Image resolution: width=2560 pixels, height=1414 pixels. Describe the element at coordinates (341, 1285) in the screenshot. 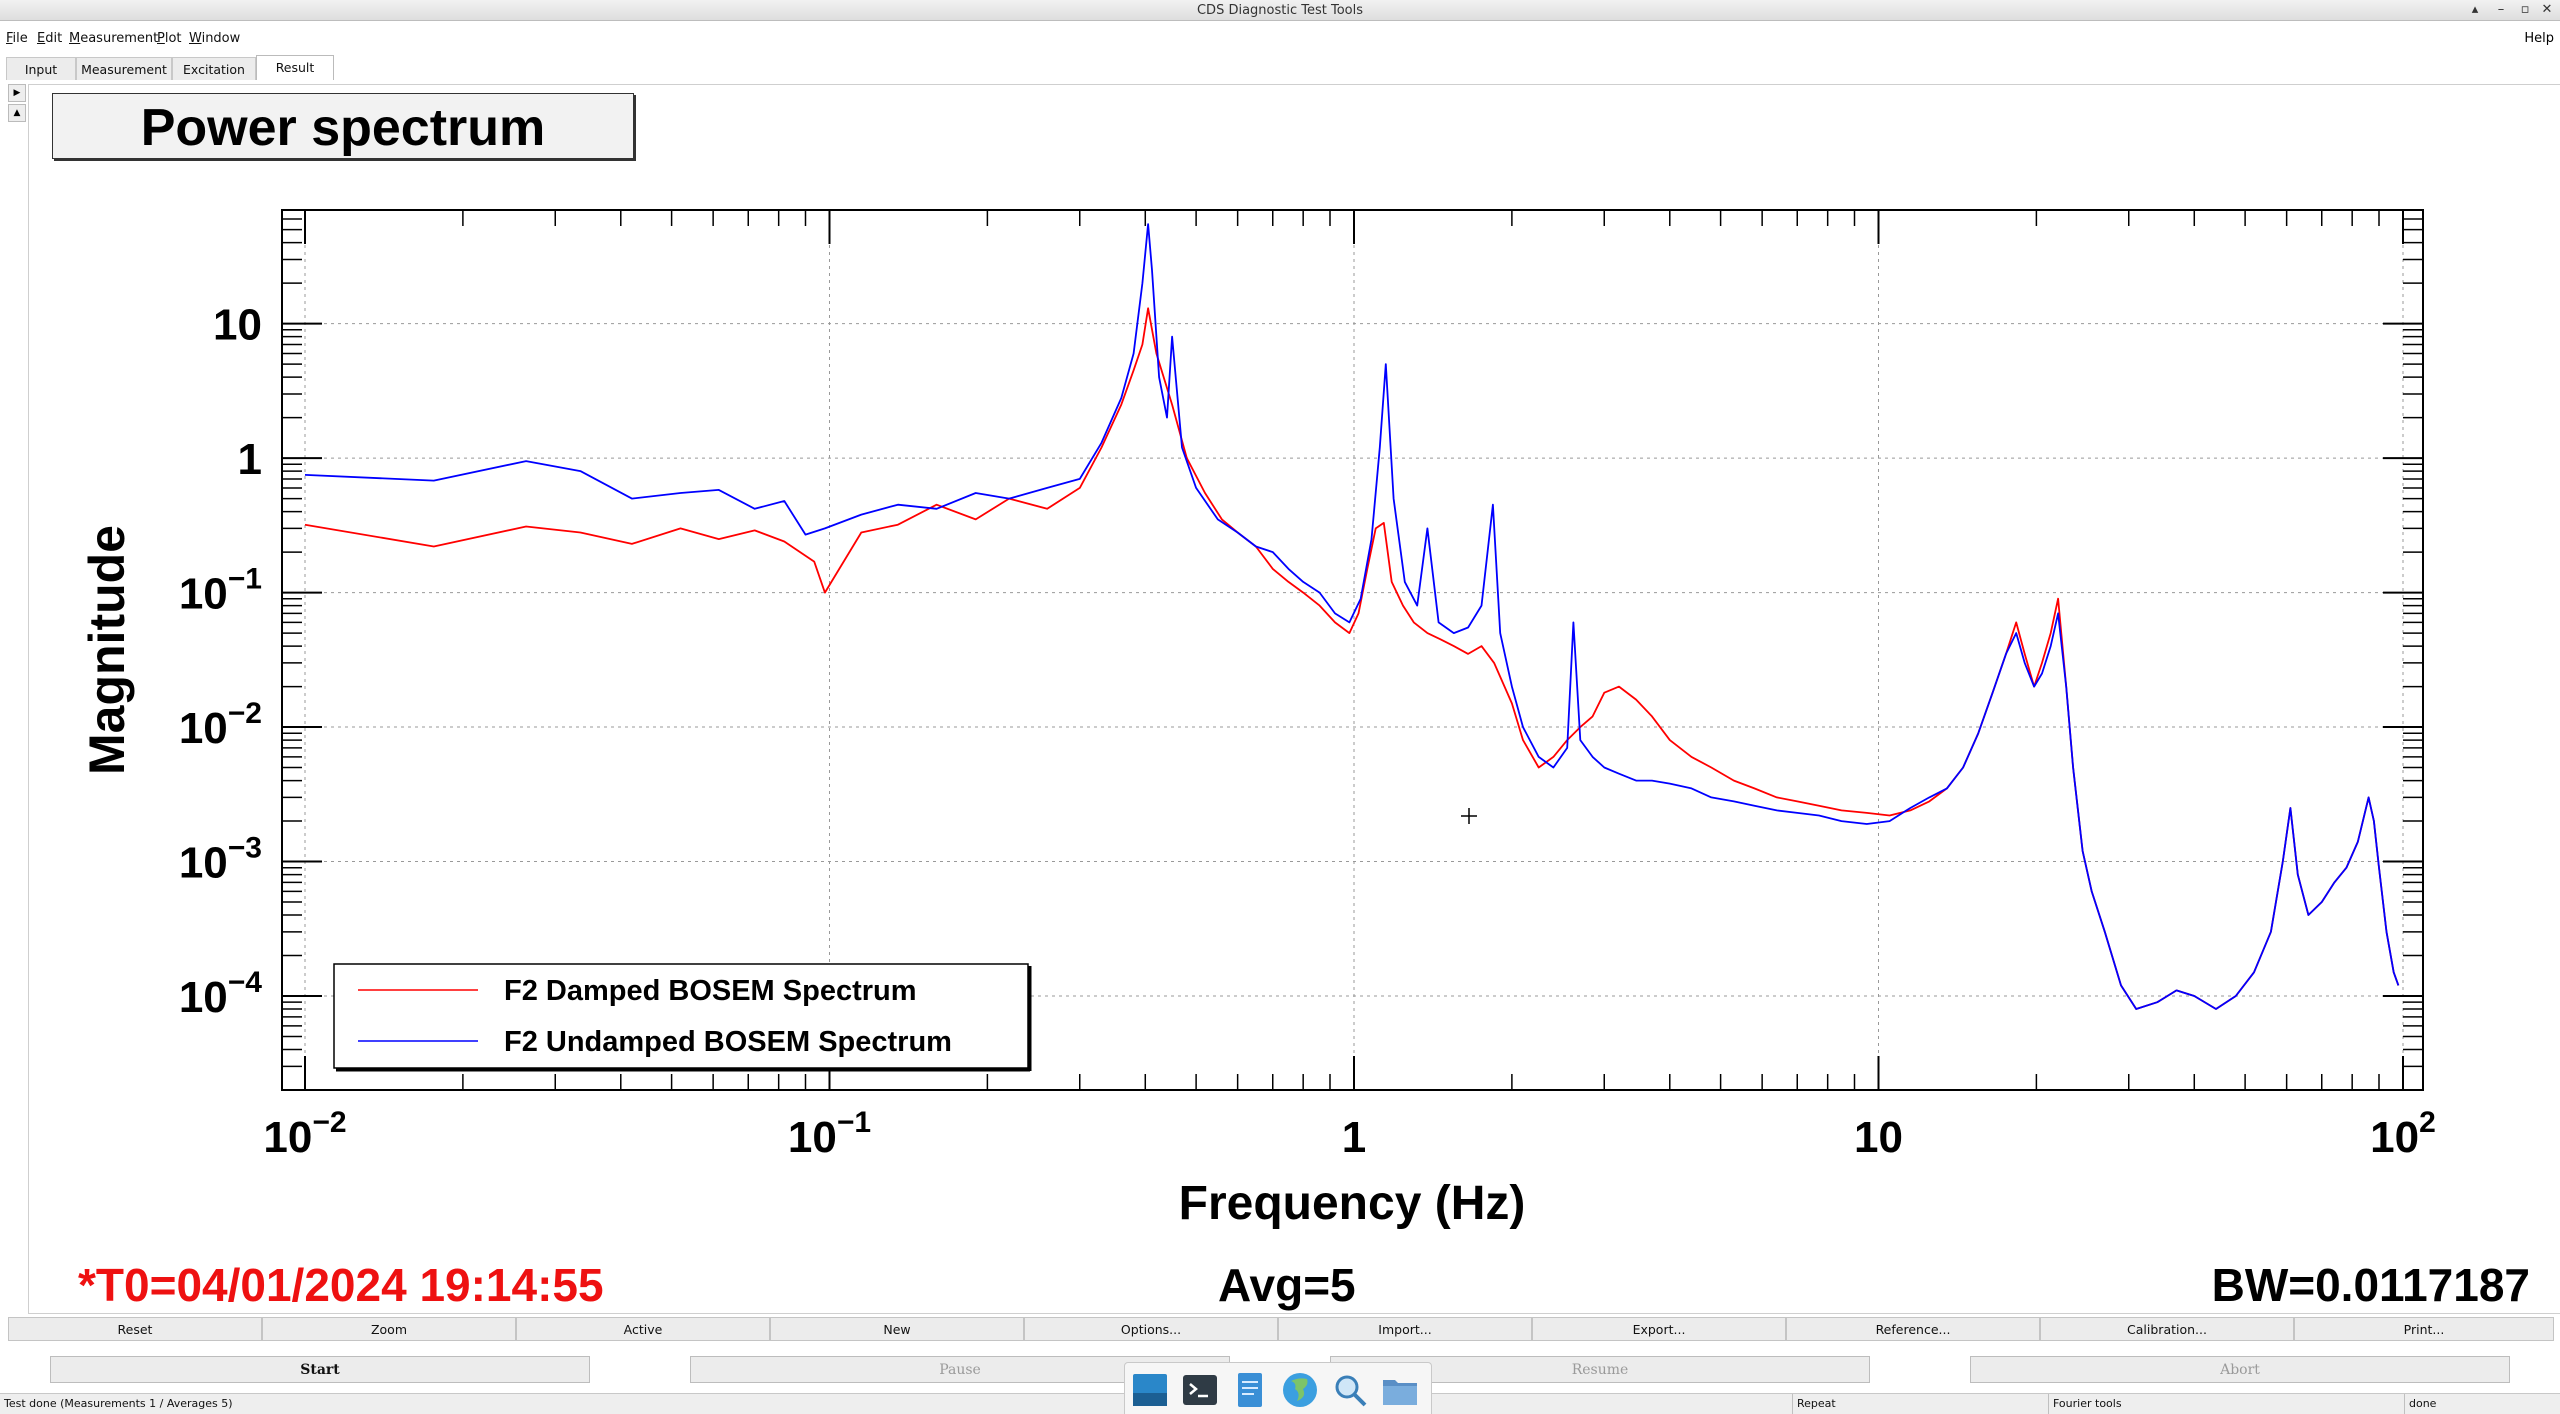

I see `t0-timestamp: *T0=04/01/2024 19:14:55` at that location.